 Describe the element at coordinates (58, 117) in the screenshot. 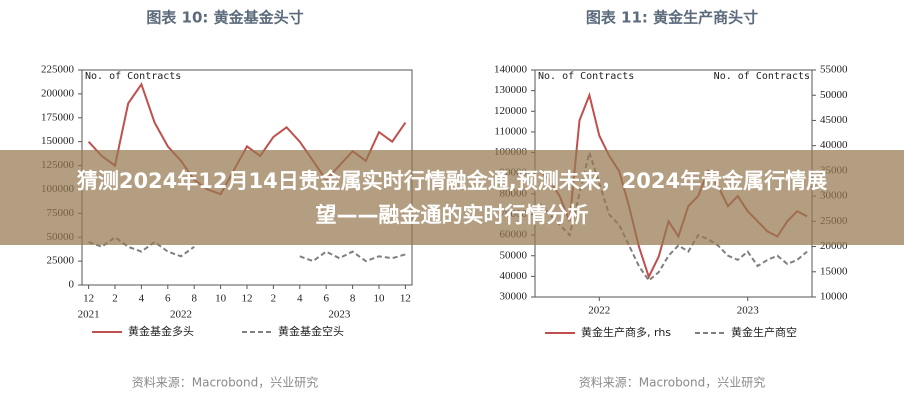

I see `y-tick-label: 175000` at that location.